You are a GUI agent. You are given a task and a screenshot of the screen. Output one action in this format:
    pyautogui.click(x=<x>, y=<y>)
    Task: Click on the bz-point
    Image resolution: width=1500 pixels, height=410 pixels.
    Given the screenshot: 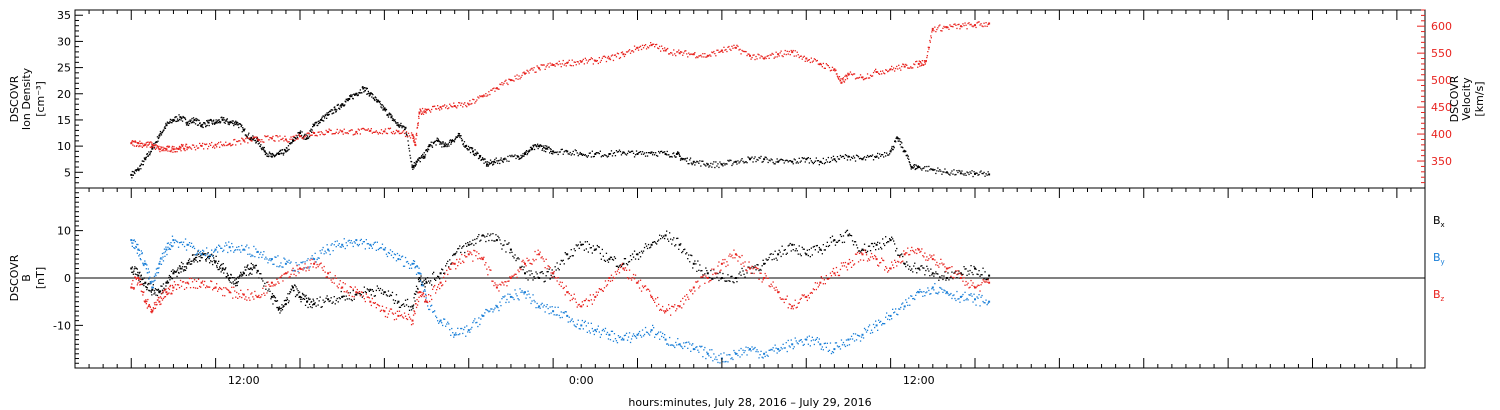 What is the action you would take?
    pyautogui.click(x=173, y=287)
    